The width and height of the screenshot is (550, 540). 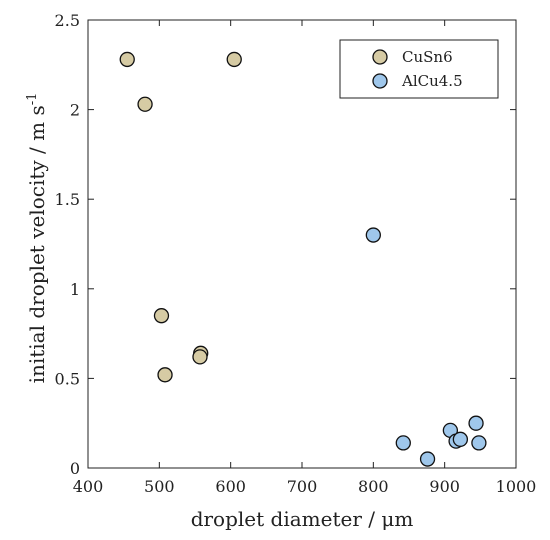 I want to click on legend-box, so click(x=419, y=69).